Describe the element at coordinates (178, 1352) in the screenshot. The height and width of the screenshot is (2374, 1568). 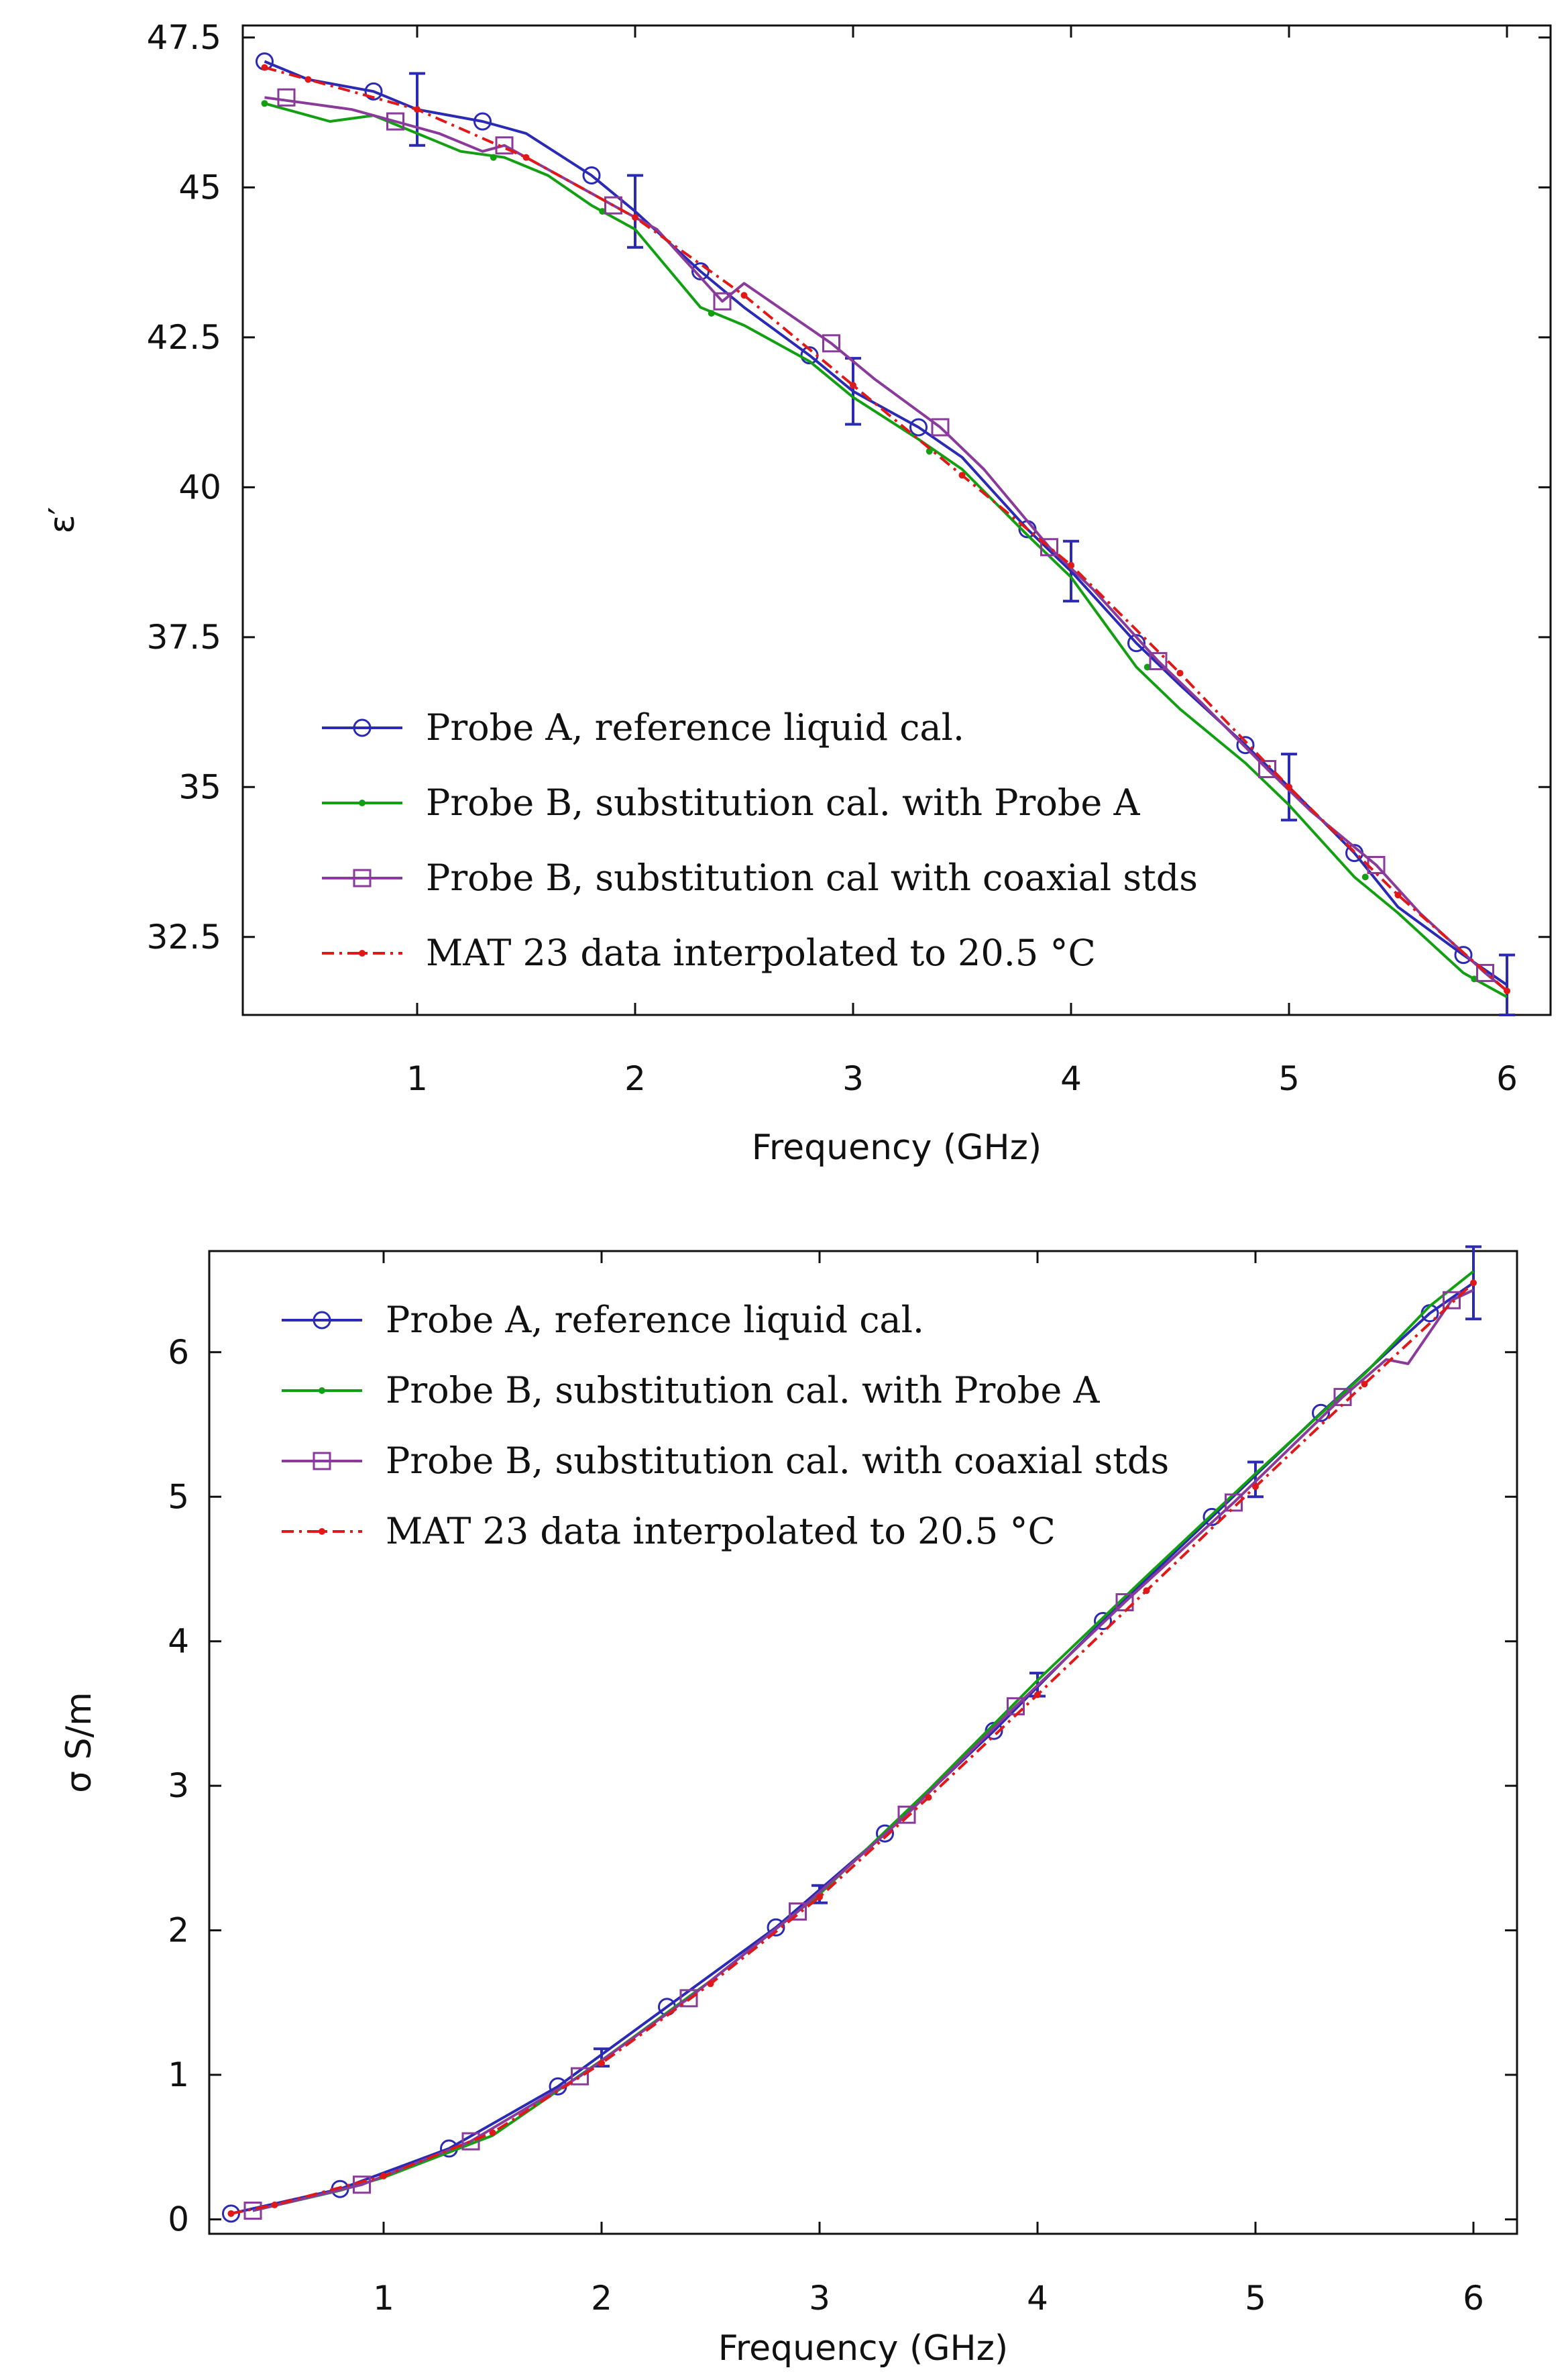
I see `y-tick-label: 6` at that location.